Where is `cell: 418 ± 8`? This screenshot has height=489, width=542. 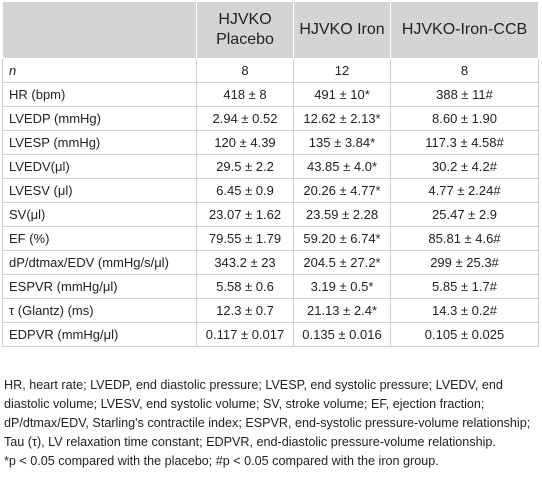 cell: 418 ± 8 is located at coordinates (245, 94).